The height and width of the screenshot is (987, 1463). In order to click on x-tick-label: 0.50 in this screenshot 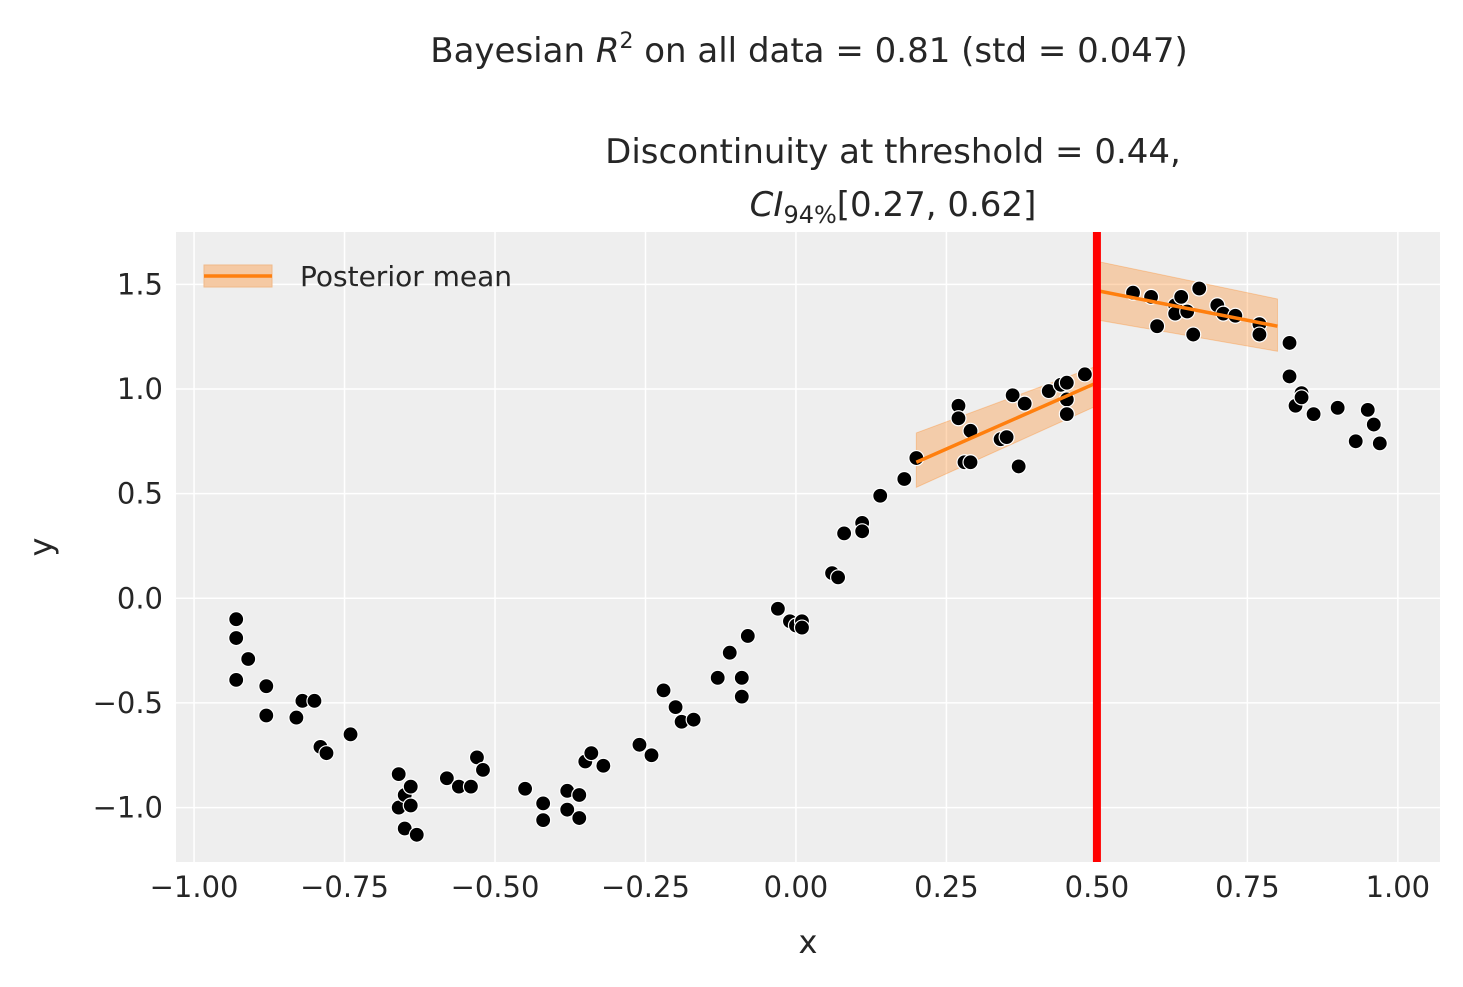, I will do `click(1097, 887)`.